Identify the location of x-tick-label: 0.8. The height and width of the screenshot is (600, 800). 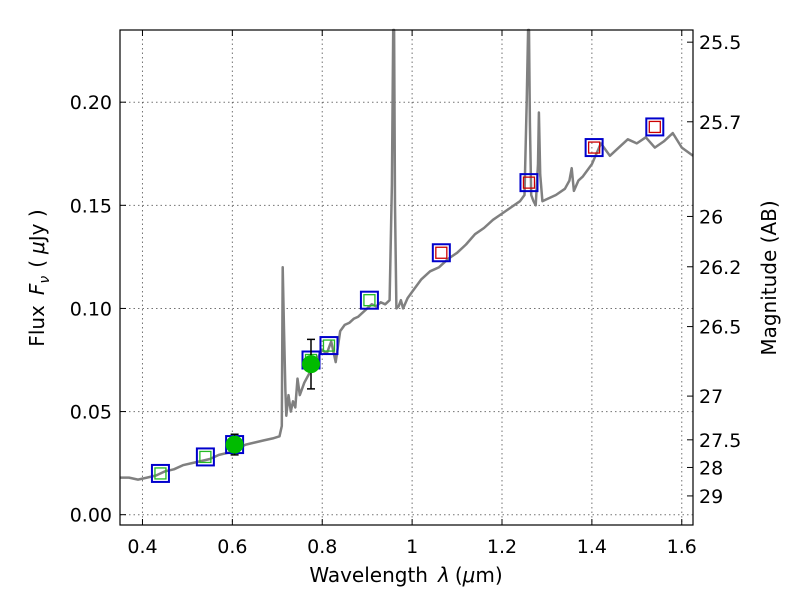
(322, 547).